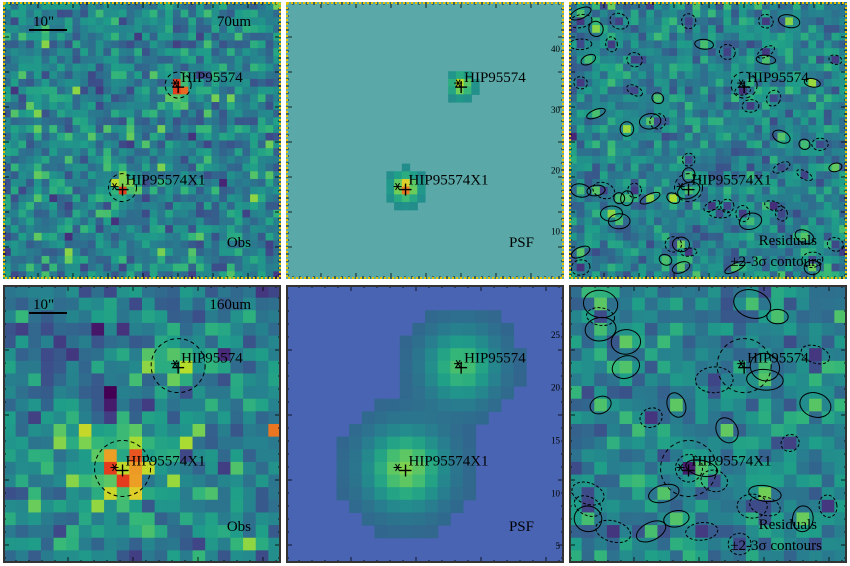 This screenshot has width=850, height=566. Describe the element at coordinates (234, 22) in the screenshot. I see `band-label: 70um` at that location.